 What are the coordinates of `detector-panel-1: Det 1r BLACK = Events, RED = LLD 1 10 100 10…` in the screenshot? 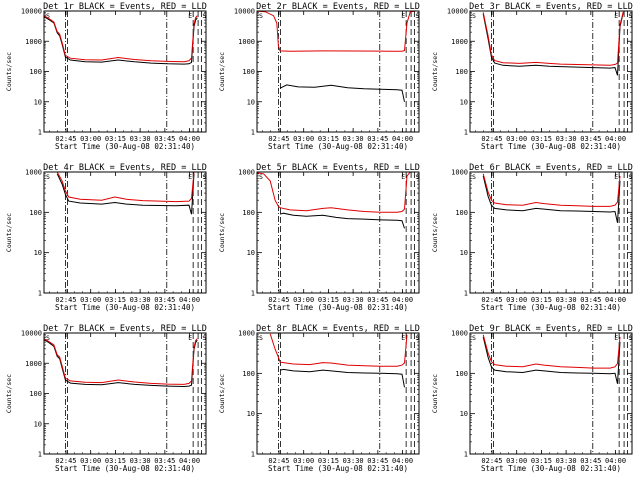 It's located at (106, 76).